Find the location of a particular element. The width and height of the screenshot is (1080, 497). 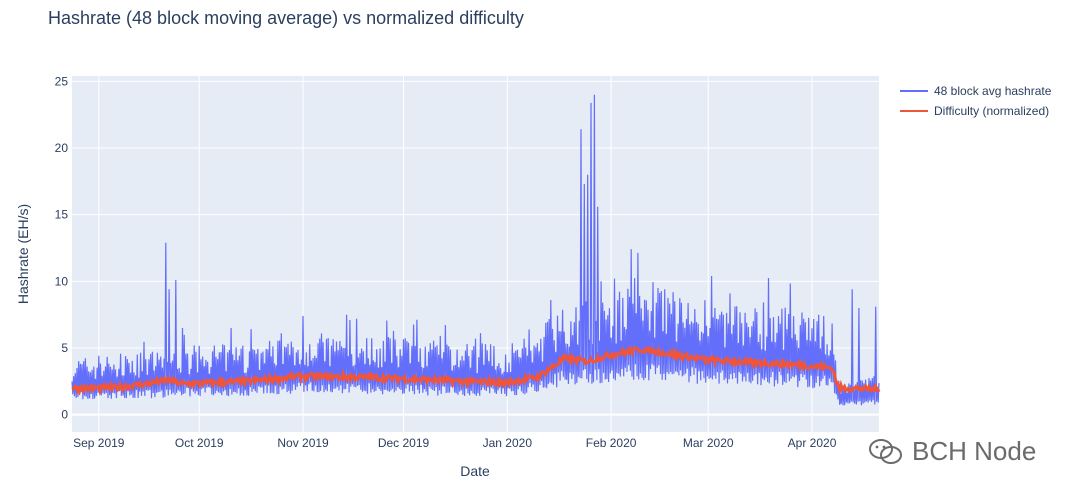

legend-item-hashrate: 48 block avg hashrate is located at coordinates (976, 91).